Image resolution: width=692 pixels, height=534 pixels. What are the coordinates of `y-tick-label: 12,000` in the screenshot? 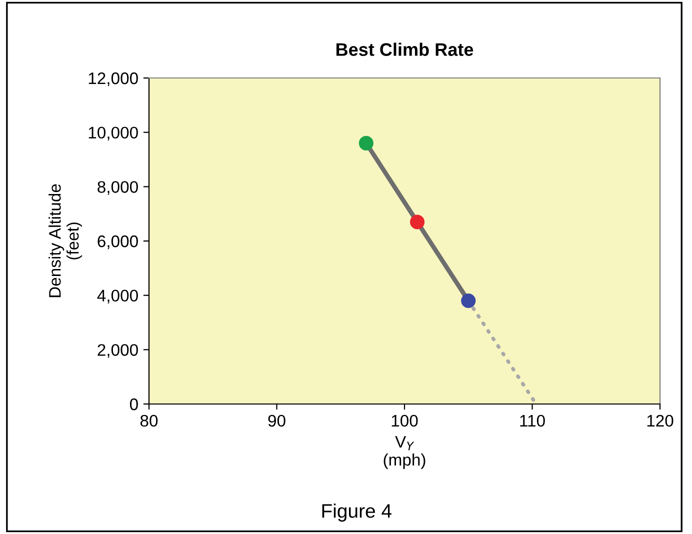 It's located at (113, 79).